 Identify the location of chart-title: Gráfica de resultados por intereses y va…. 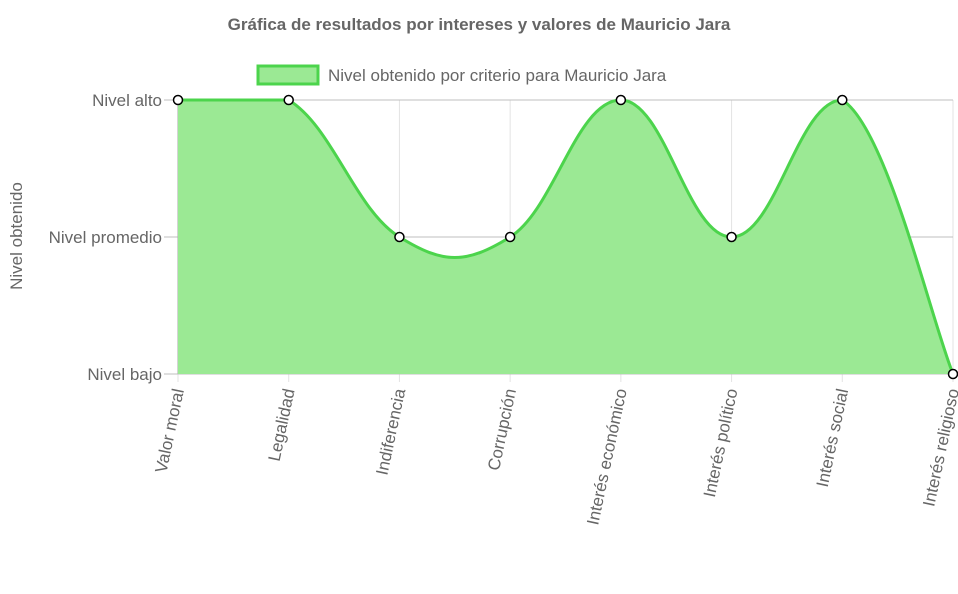
(479, 24).